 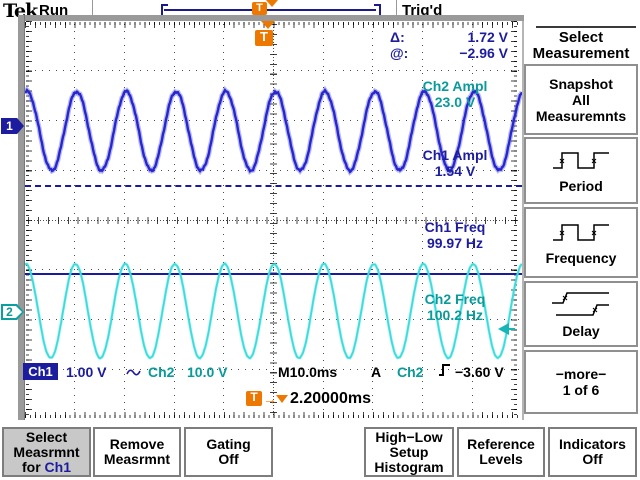 What do you see at coordinates (581, 374) in the screenshot?
I see `button-label: −more−` at bounding box center [581, 374].